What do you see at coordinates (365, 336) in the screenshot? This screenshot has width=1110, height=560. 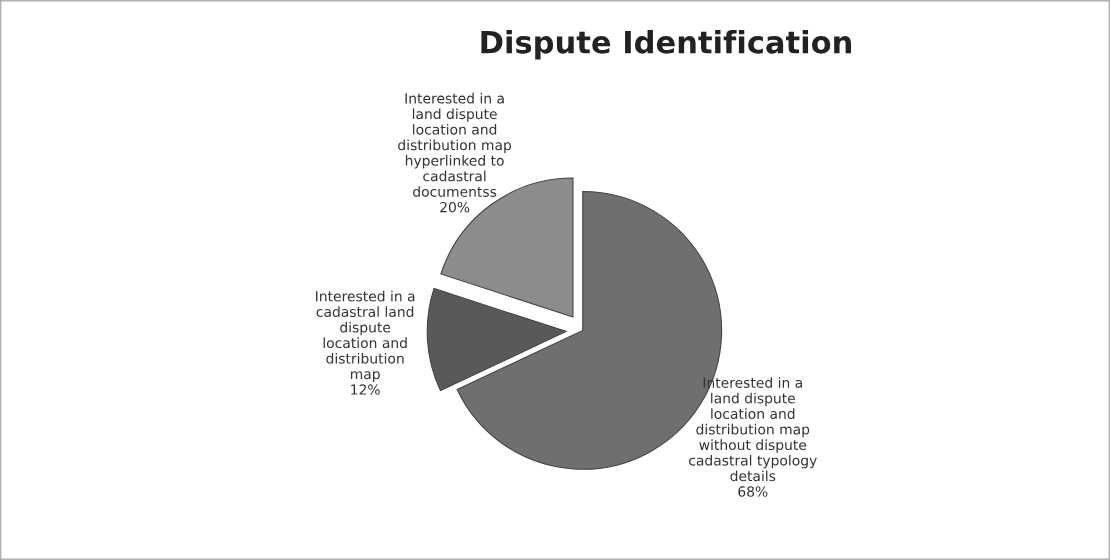 I see `slice-label: Interested in a cadastral land dispute location and distribution map` at bounding box center [365, 336].